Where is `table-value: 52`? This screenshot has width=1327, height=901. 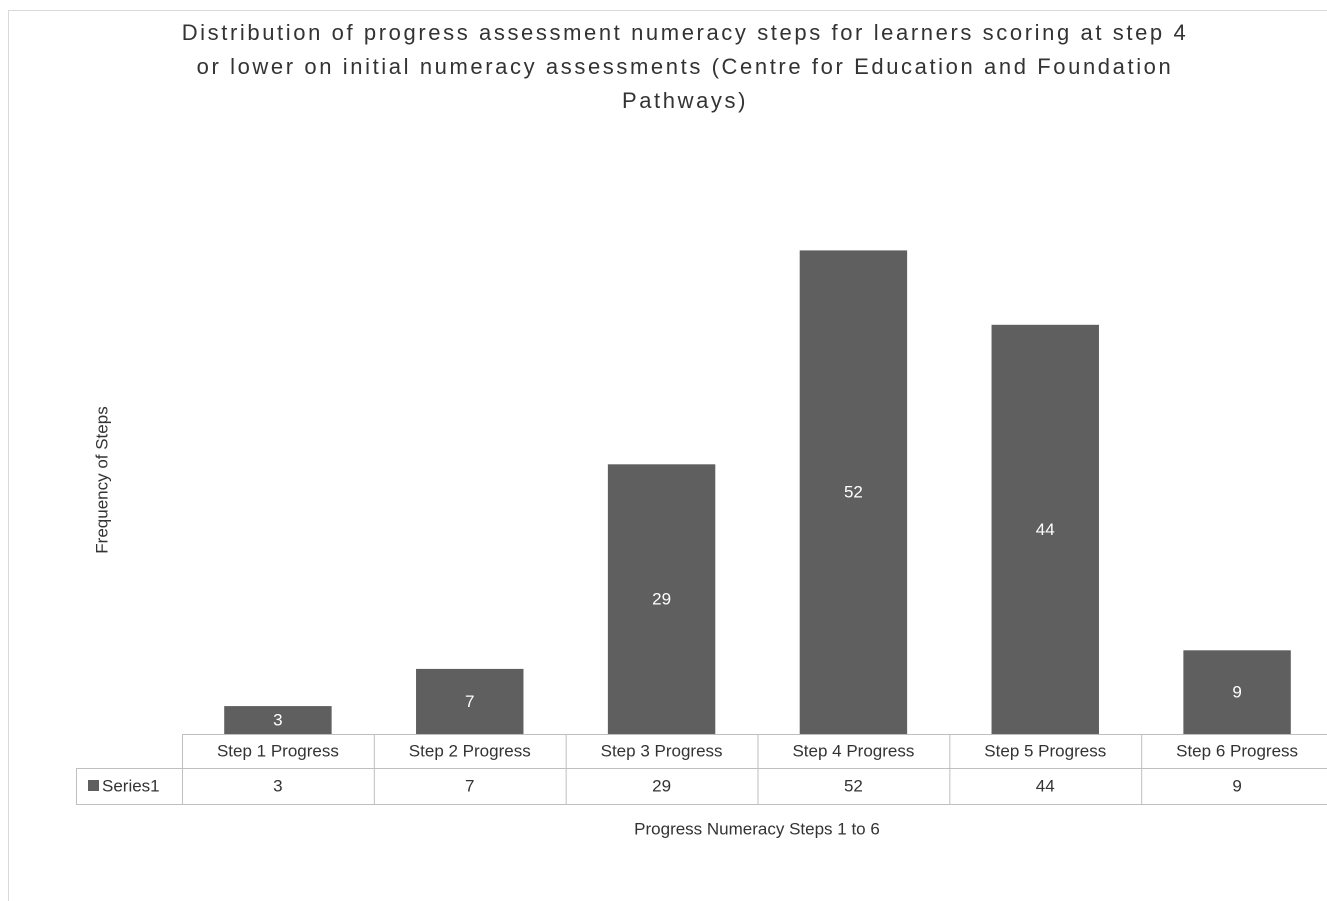 table-value: 52 is located at coordinates (853, 785).